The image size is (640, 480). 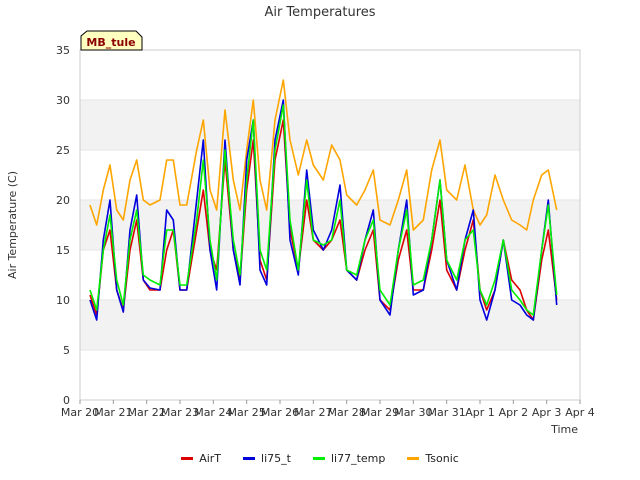 I want to click on x-tick-label: Mar 31, so click(x=447, y=412).